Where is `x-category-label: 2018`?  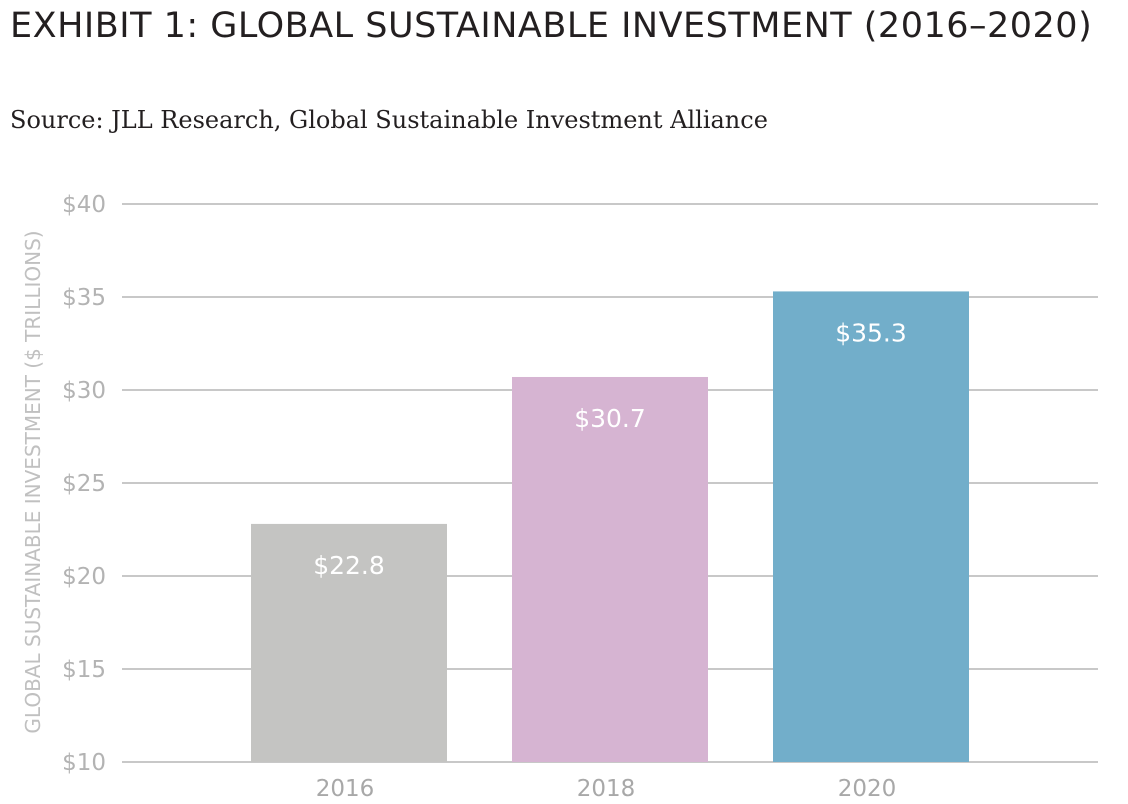 x-category-label: 2018 is located at coordinates (606, 789).